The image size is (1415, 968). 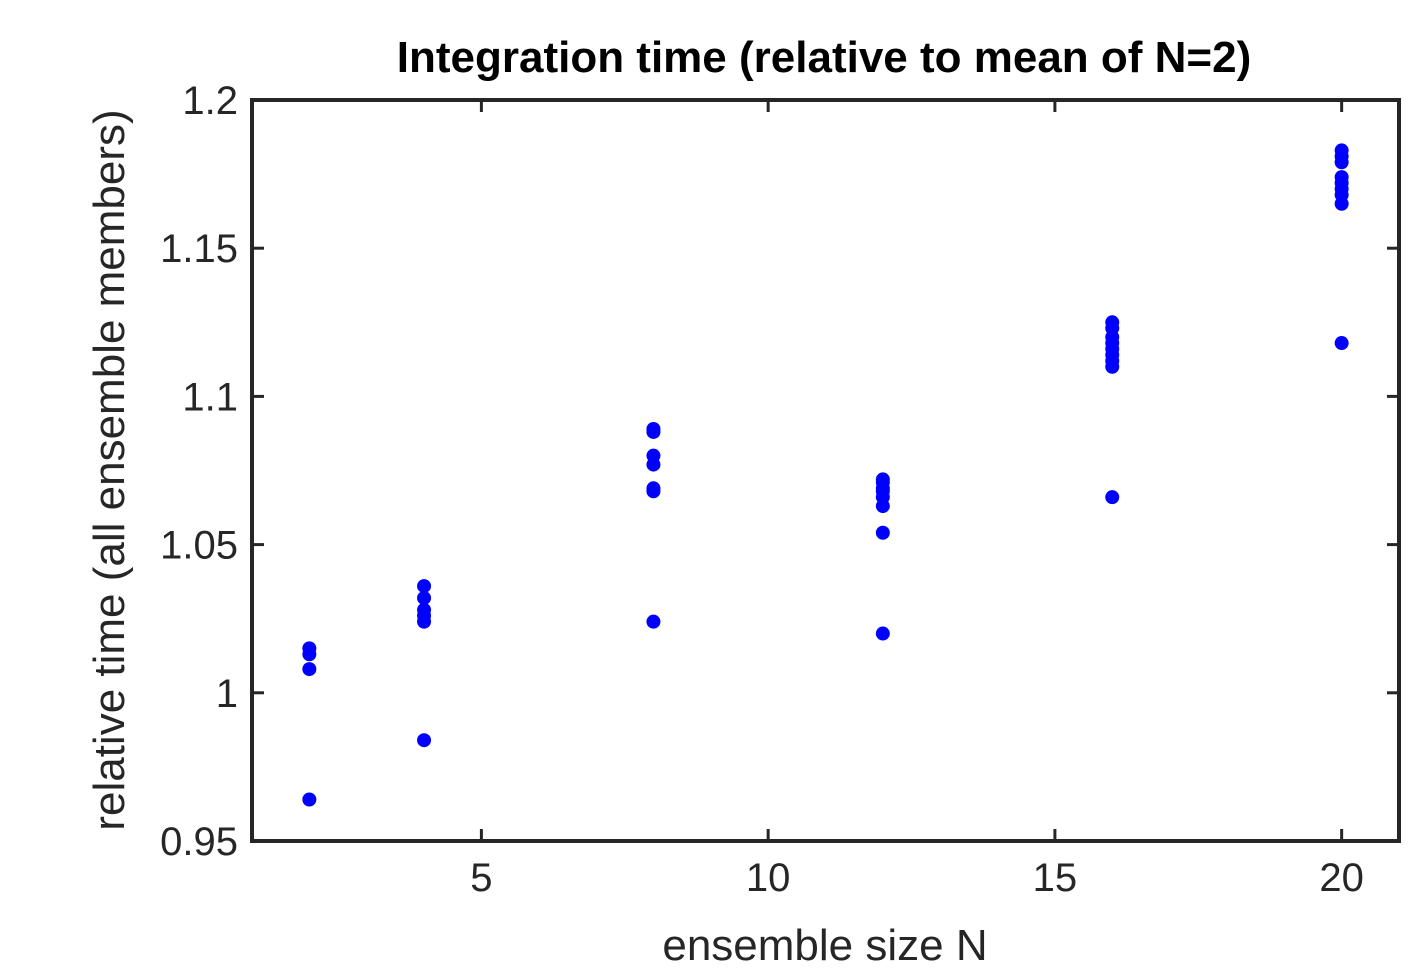 I want to click on y-axis-label: relative time (all ensemble members), so click(x=109, y=469).